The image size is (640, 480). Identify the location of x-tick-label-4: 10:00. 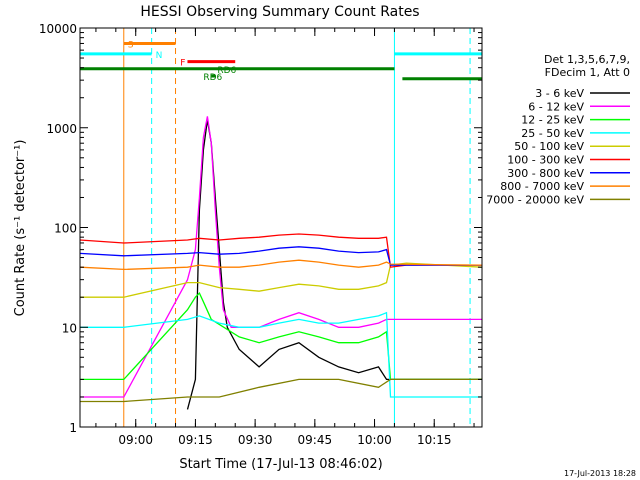
(374, 440).